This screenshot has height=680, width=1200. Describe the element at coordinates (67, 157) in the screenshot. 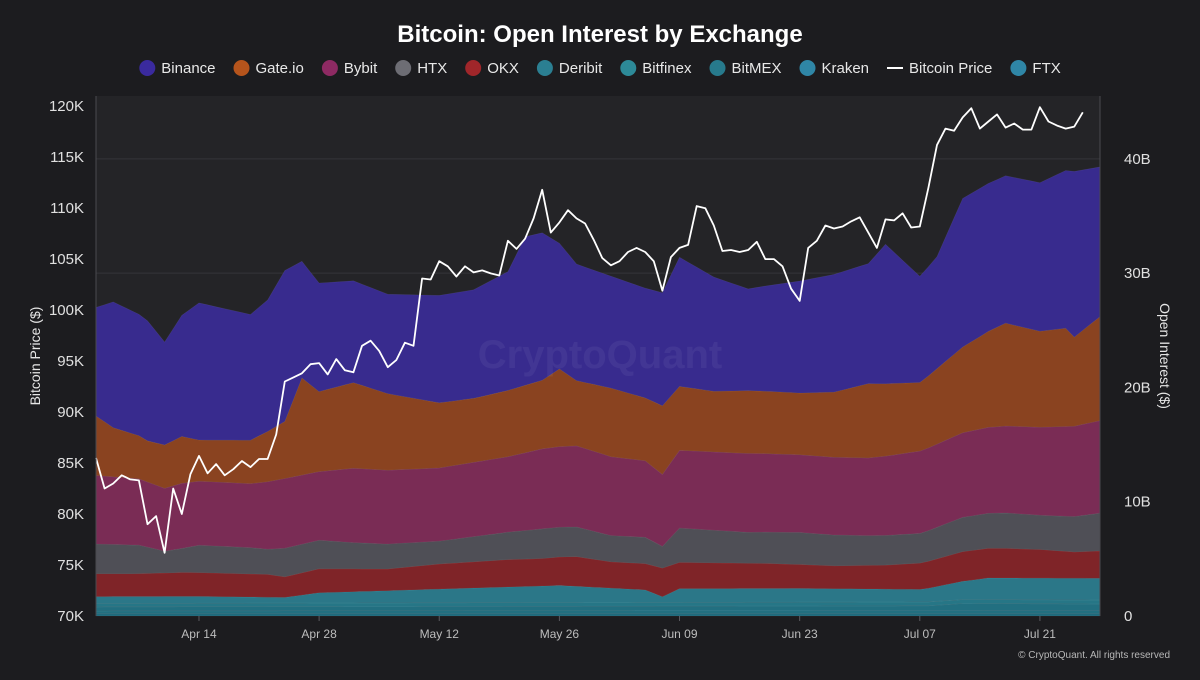

I see `left-tick-9: 115K` at that location.